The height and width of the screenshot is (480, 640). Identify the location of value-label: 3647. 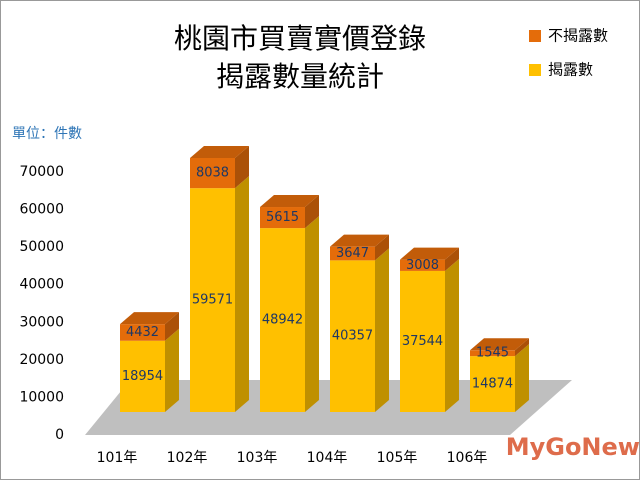
(352, 253).